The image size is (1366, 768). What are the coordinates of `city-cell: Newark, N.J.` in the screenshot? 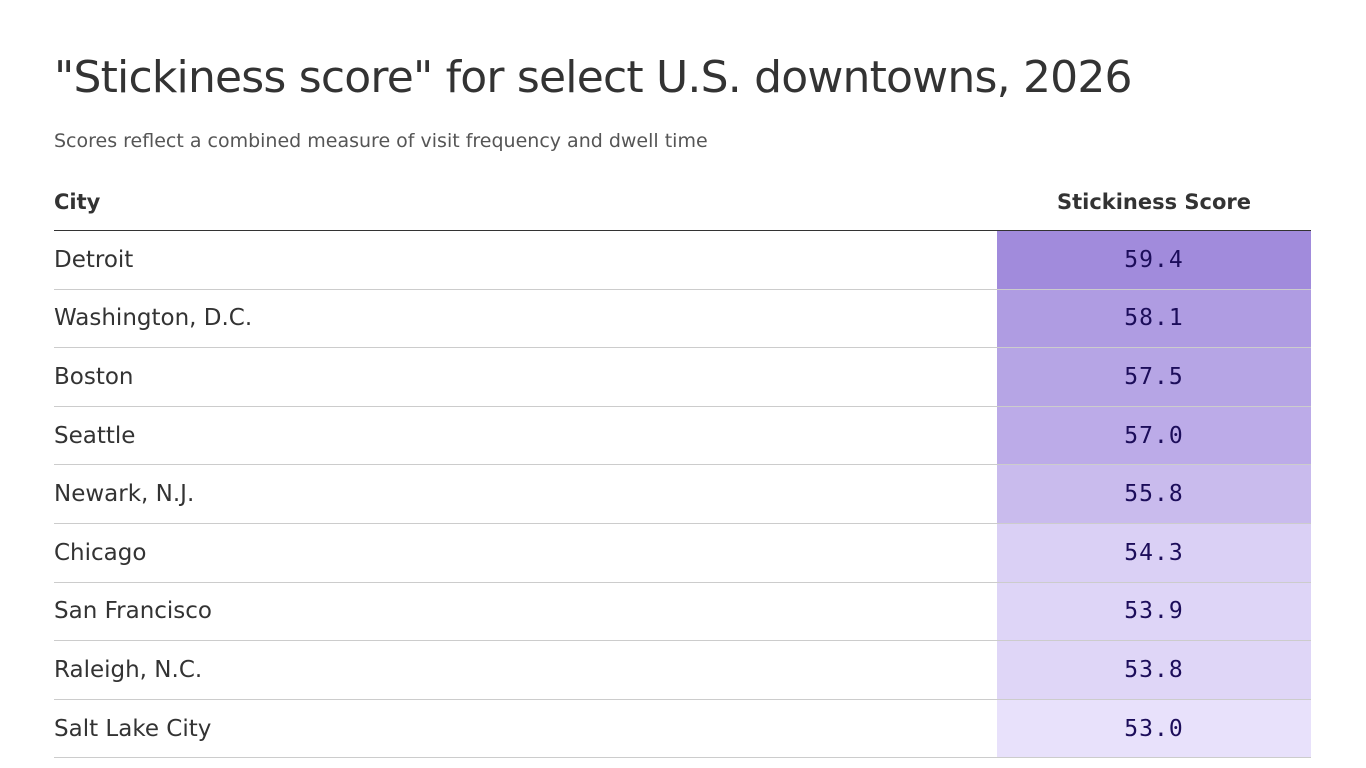 It's located at (124, 494).